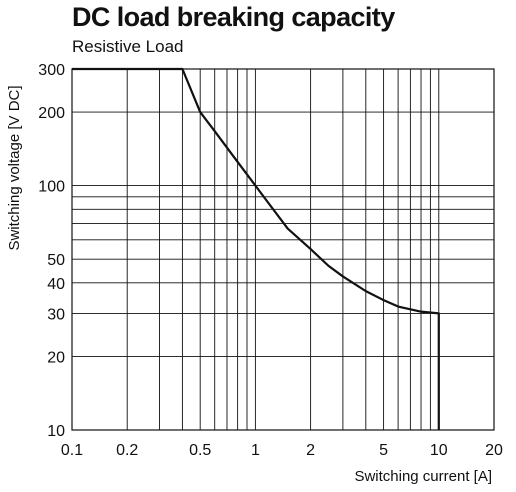 The image size is (516, 492). What do you see at coordinates (56, 431) in the screenshot?
I see `y-tick-label: 10` at bounding box center [56, 431].